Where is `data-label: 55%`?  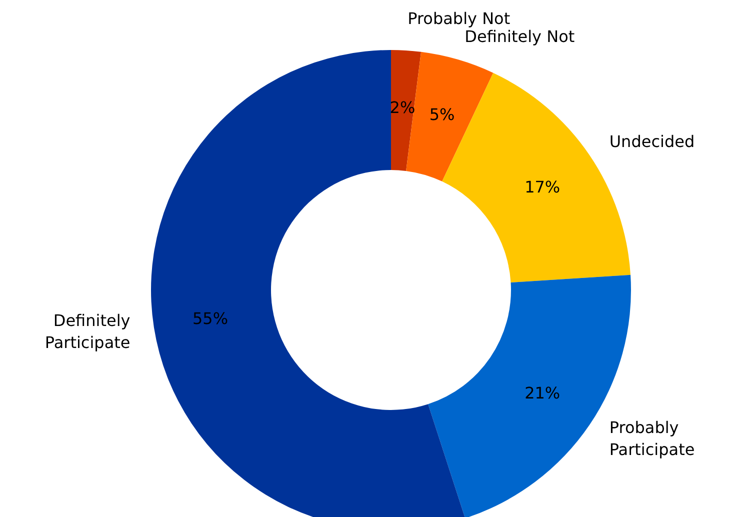
data-label: 55% is located at coordinates (210, 318).